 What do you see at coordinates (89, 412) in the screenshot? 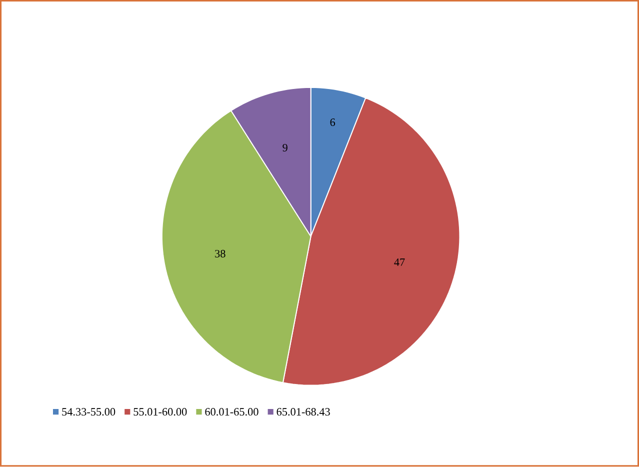
I see `legend-label: 54.33-55.00` at bounding box center [89, 412].